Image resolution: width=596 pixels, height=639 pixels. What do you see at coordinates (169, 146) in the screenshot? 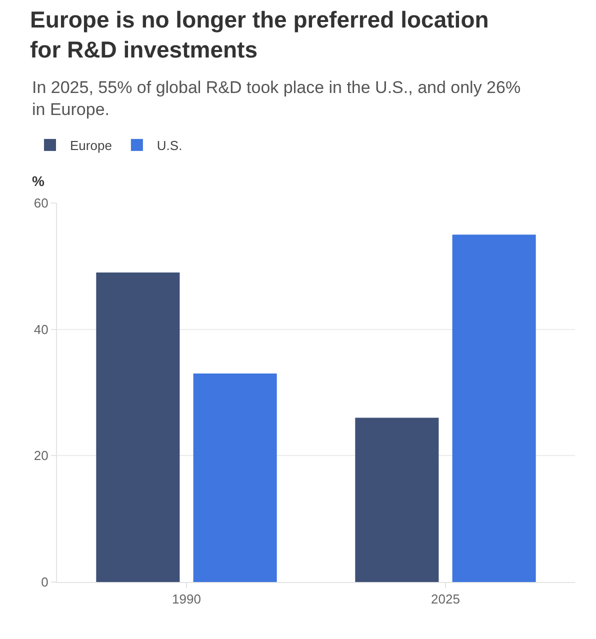
I see `legend-label: U.S.` at bounding box center [169, 146].